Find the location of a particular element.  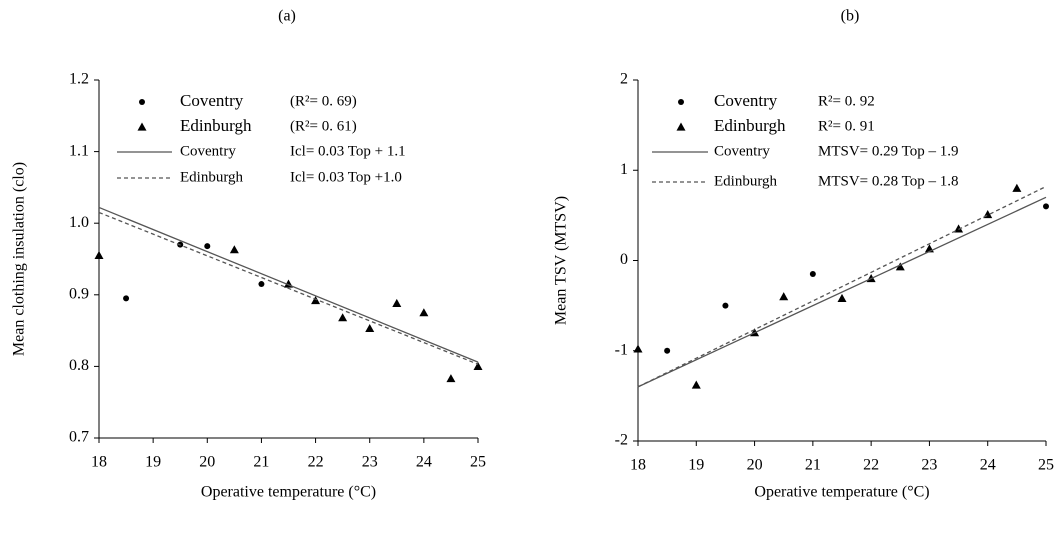

legend-annotation: (R²= 0. 61) is located at coordinates (323, 126).